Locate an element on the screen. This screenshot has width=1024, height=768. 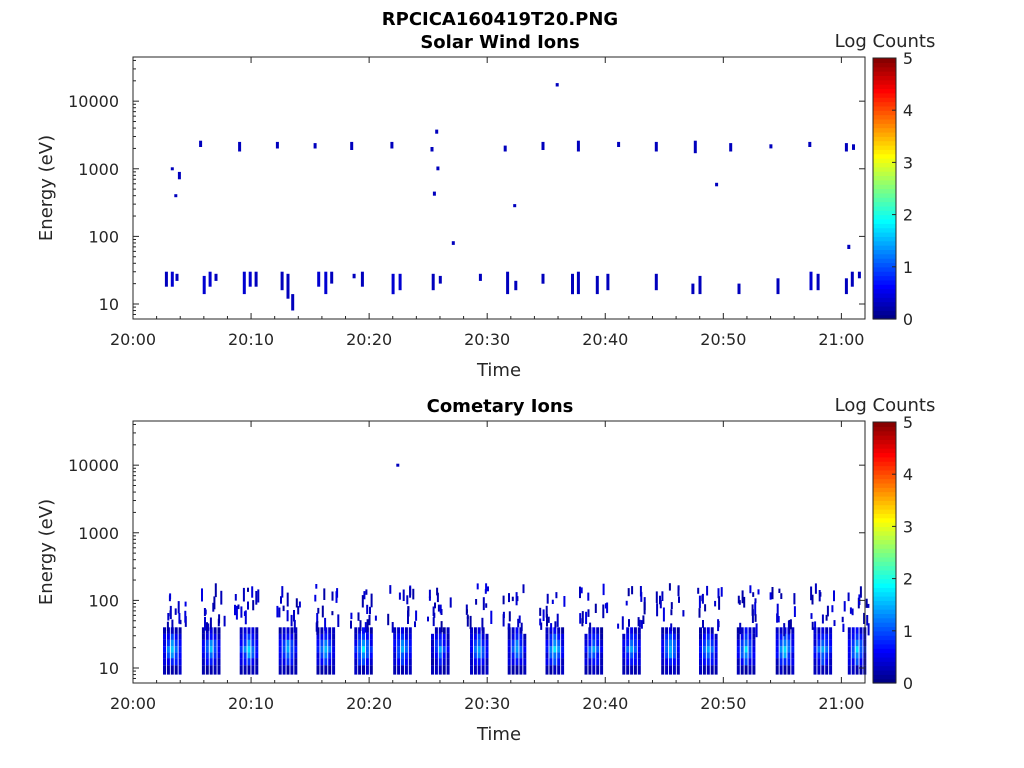
colorbar-tick-label: 1 is located at coordinates (908, 631).